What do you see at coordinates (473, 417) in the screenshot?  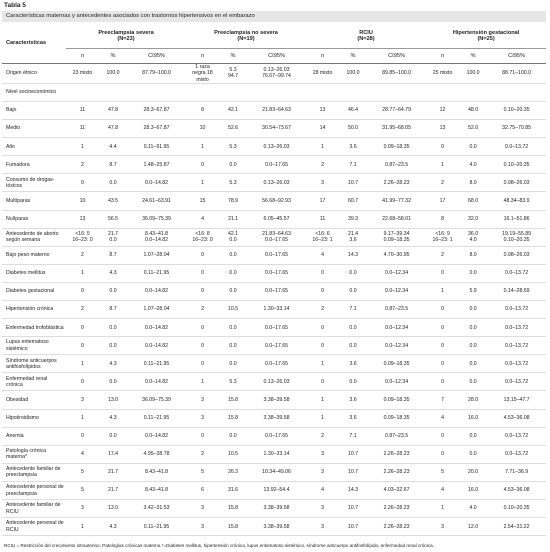 I see `table-cell: 16.0` at bounding box center [473, 417].